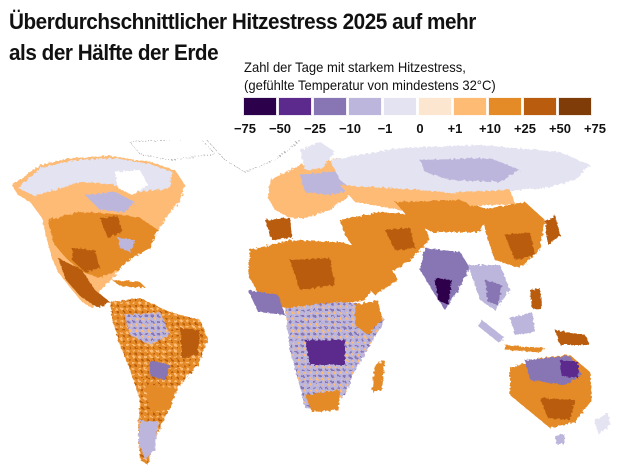 The image size is (620, 473). Describe the element at coordinates (278, 229) in the screenshot. I see `iberia` at that location.